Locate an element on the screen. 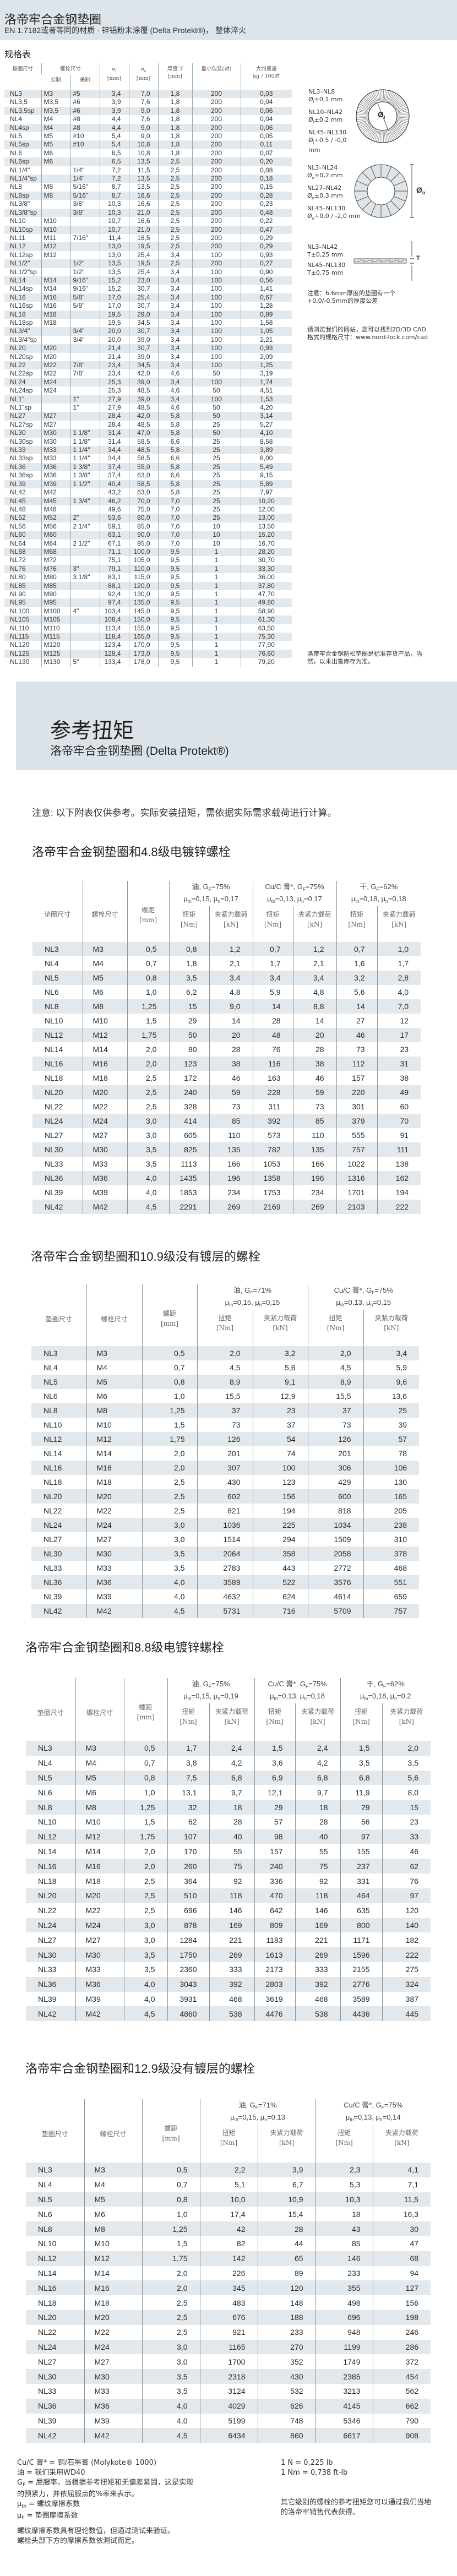  cell-us-bolt: 7/8" is located at coordinates (85, 365).